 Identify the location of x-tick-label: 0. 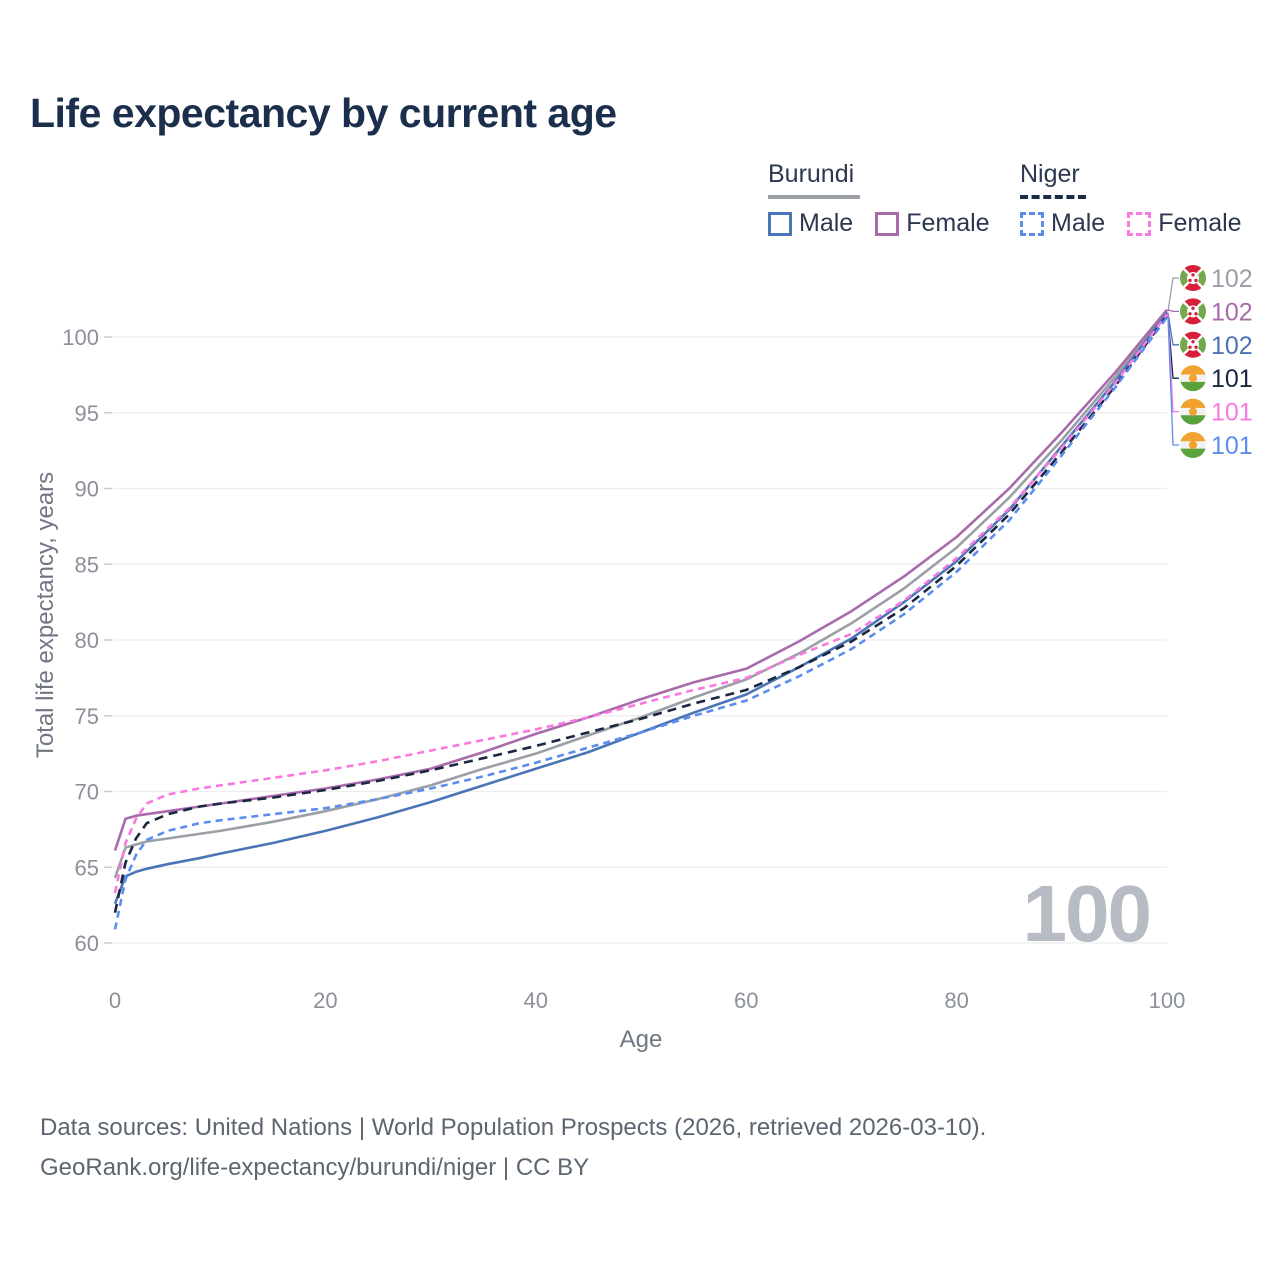
(115, 1000).